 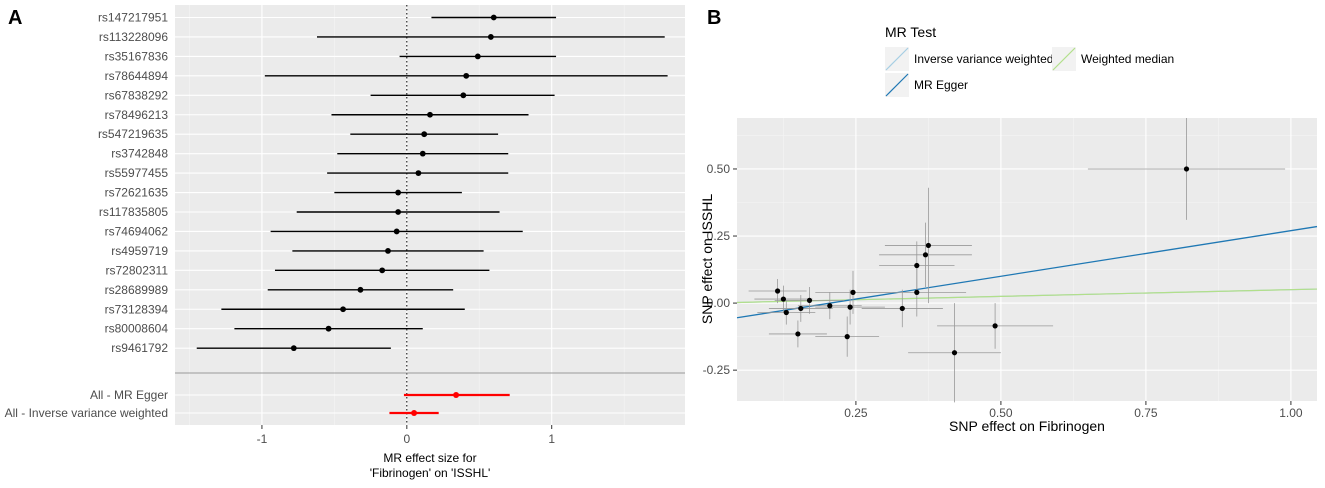 I want to click on scatter-x-tick-label: 0.50, so click(x=1001, y=413).